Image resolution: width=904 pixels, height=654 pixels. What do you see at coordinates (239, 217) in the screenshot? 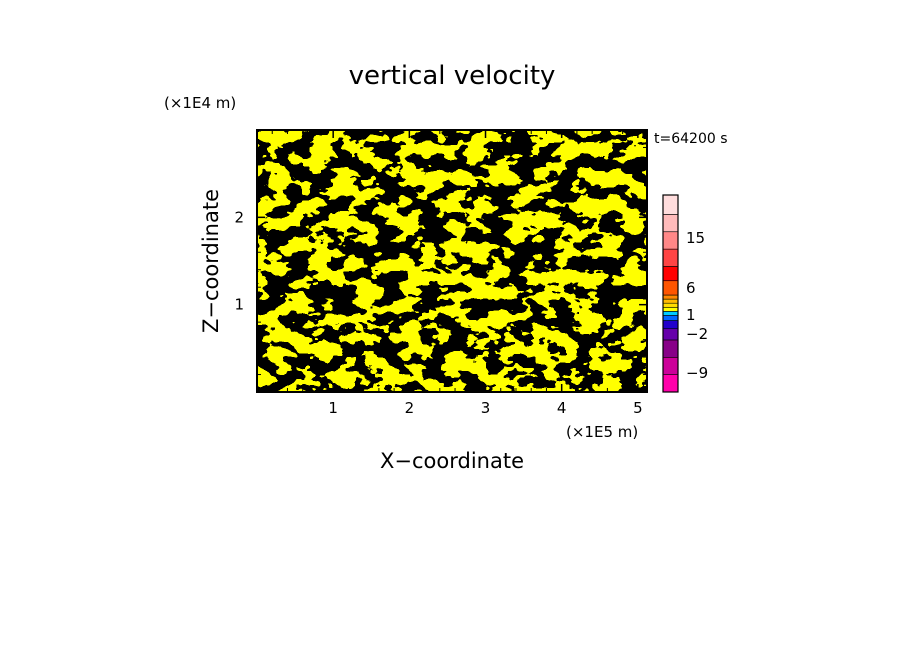
I see `y-tick-label: 2` at bounding box center [239, 217].